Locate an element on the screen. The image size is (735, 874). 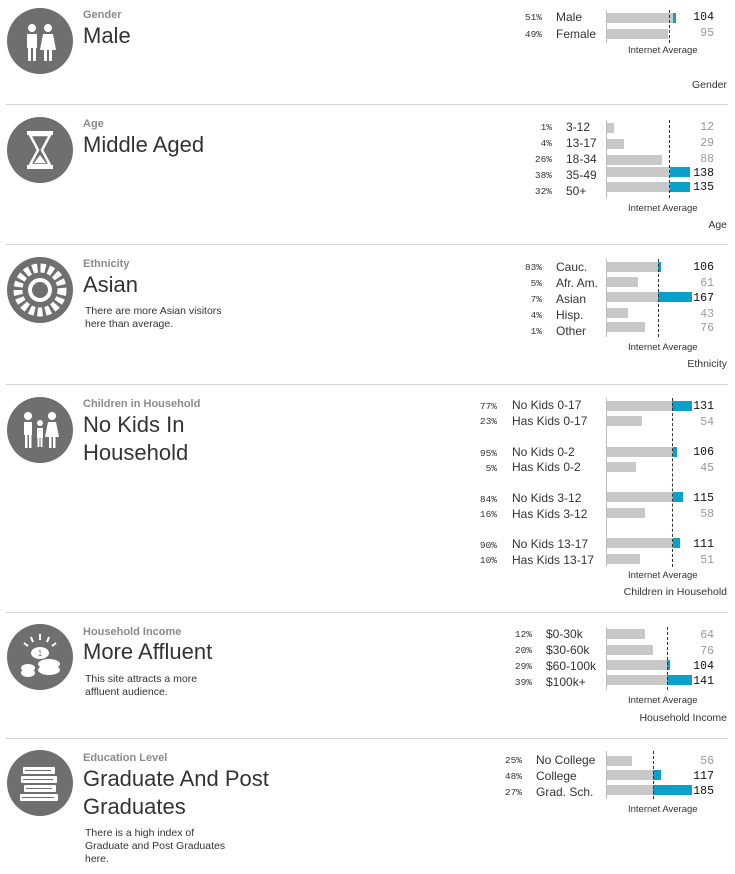
ethnicity-wheel-icon is located at coordinates (40, 290).